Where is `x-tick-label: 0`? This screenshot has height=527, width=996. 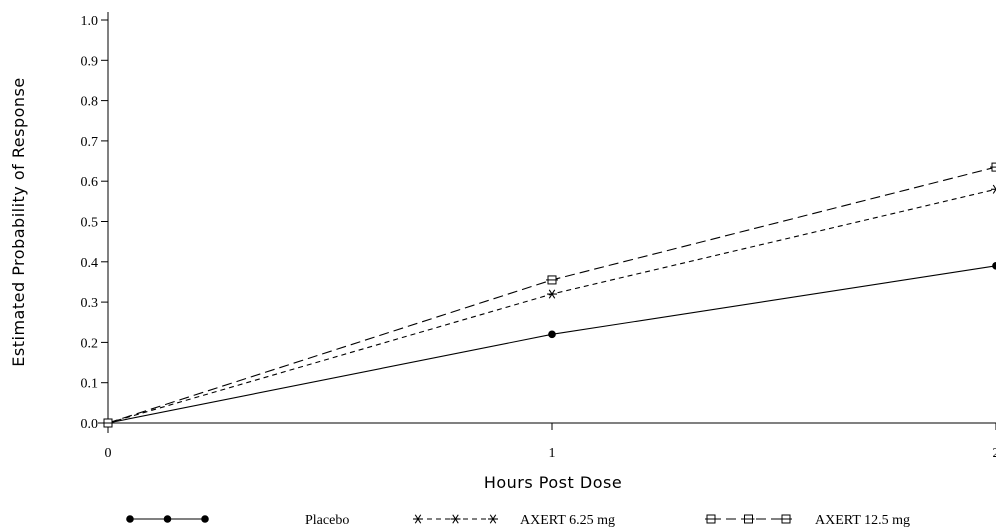
x-tick-label: 0 is located at coordinates (108, 453).